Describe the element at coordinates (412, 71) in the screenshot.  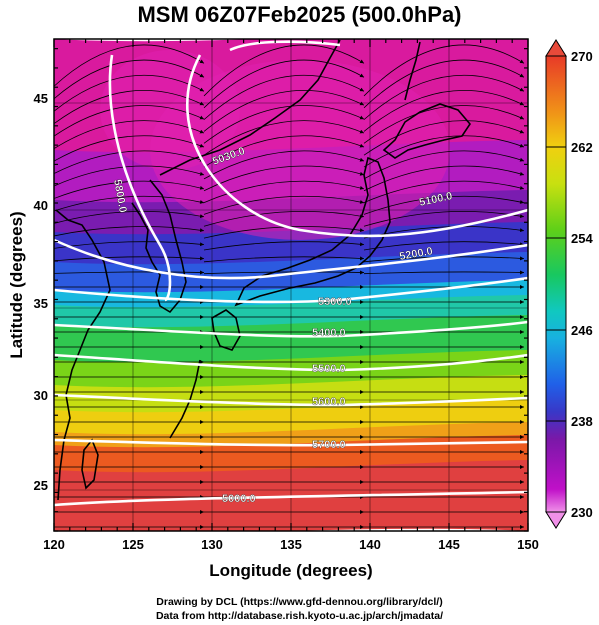
I see `coastline-sakhalin` at that location.